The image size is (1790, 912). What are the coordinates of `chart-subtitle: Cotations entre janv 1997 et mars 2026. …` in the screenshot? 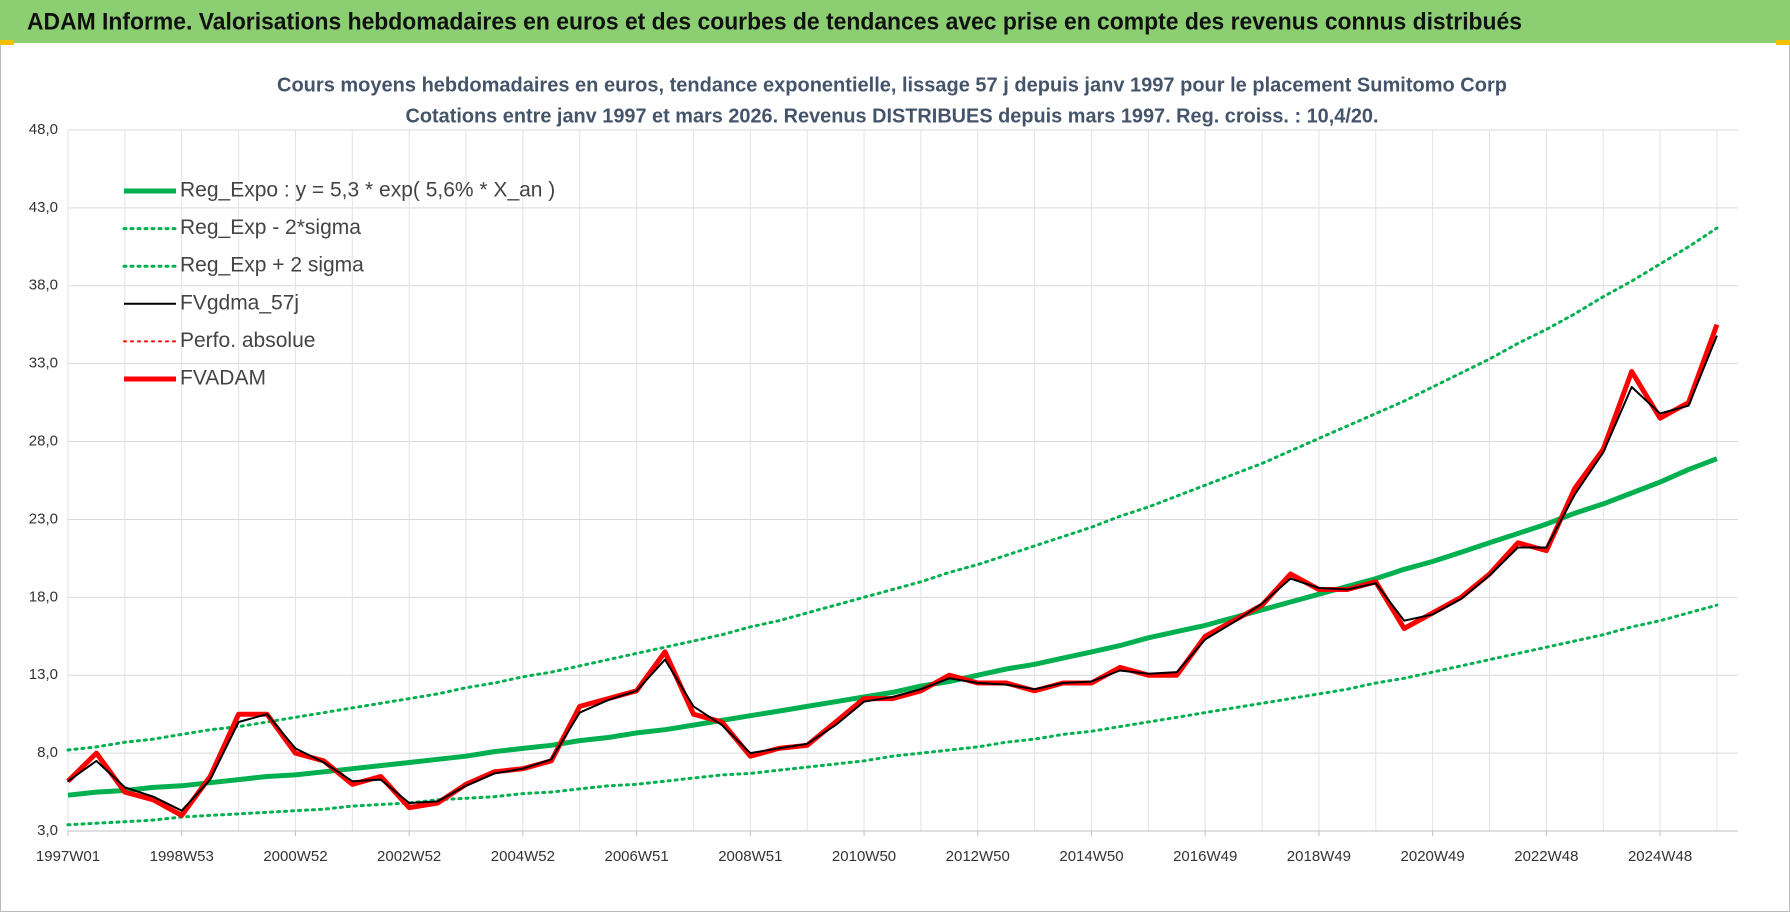 It's located at (892, 116).